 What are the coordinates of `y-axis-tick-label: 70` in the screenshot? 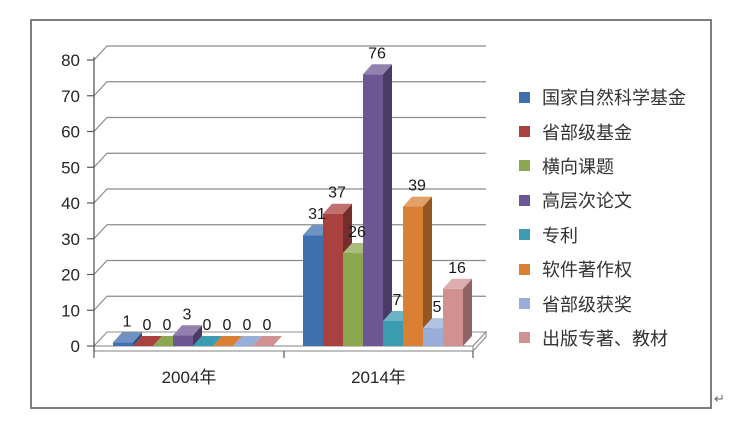 It's located at (70, 96).